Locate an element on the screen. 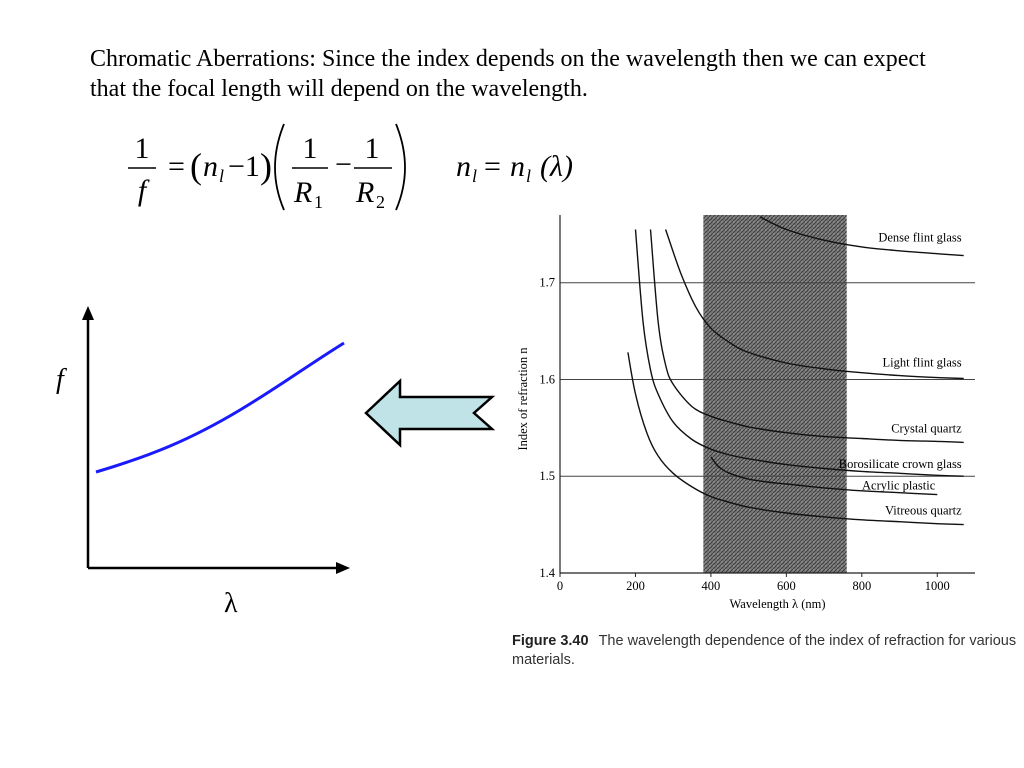 Image resolution: width=1024 pixels, height=768 pixels. y-tick-label: 1.6 is located at coordinates (547, 379).